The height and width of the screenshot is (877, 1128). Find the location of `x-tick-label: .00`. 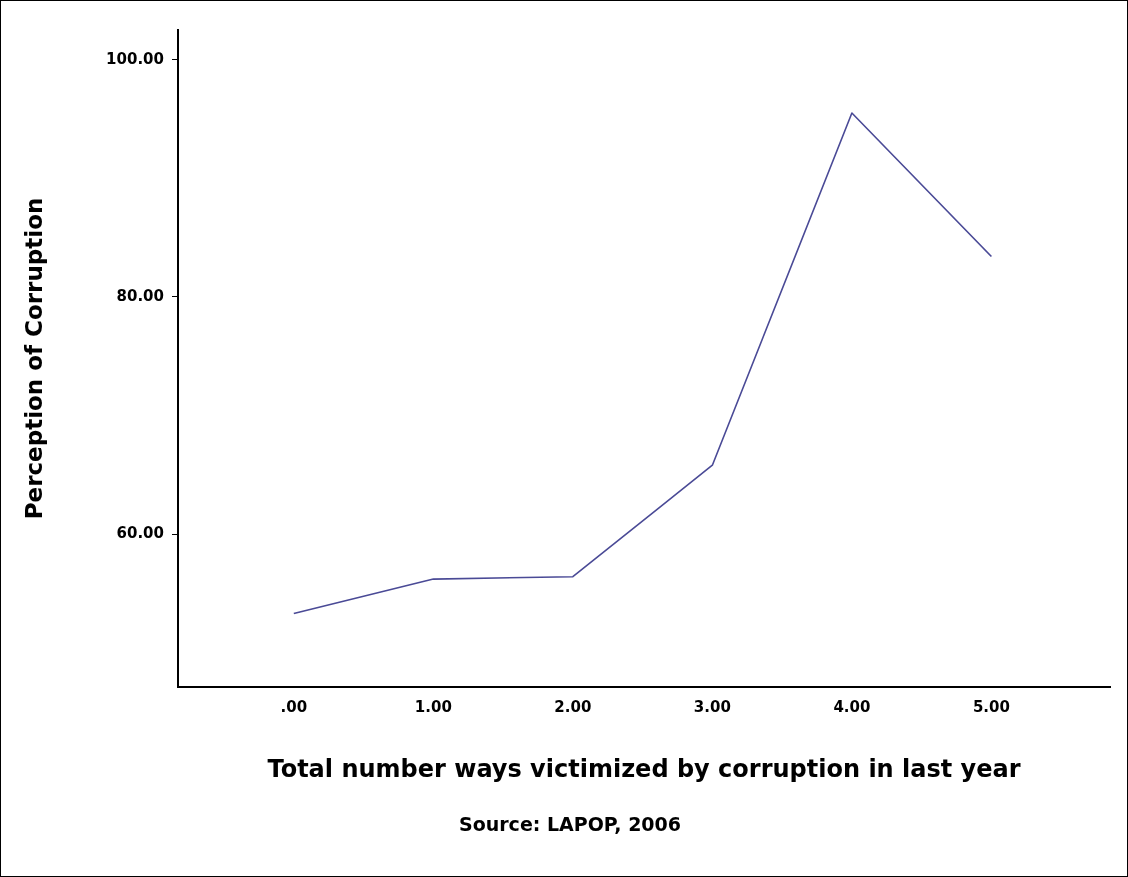

x-tick-label: .00 is located at coordinates (294, 706).